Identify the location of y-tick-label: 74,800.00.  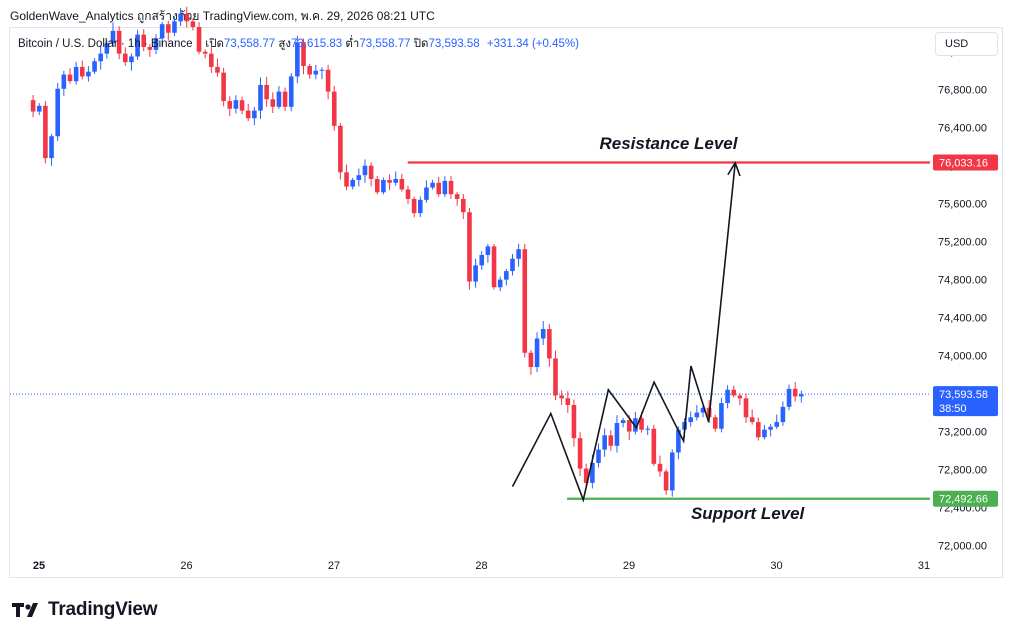
(962, 281).